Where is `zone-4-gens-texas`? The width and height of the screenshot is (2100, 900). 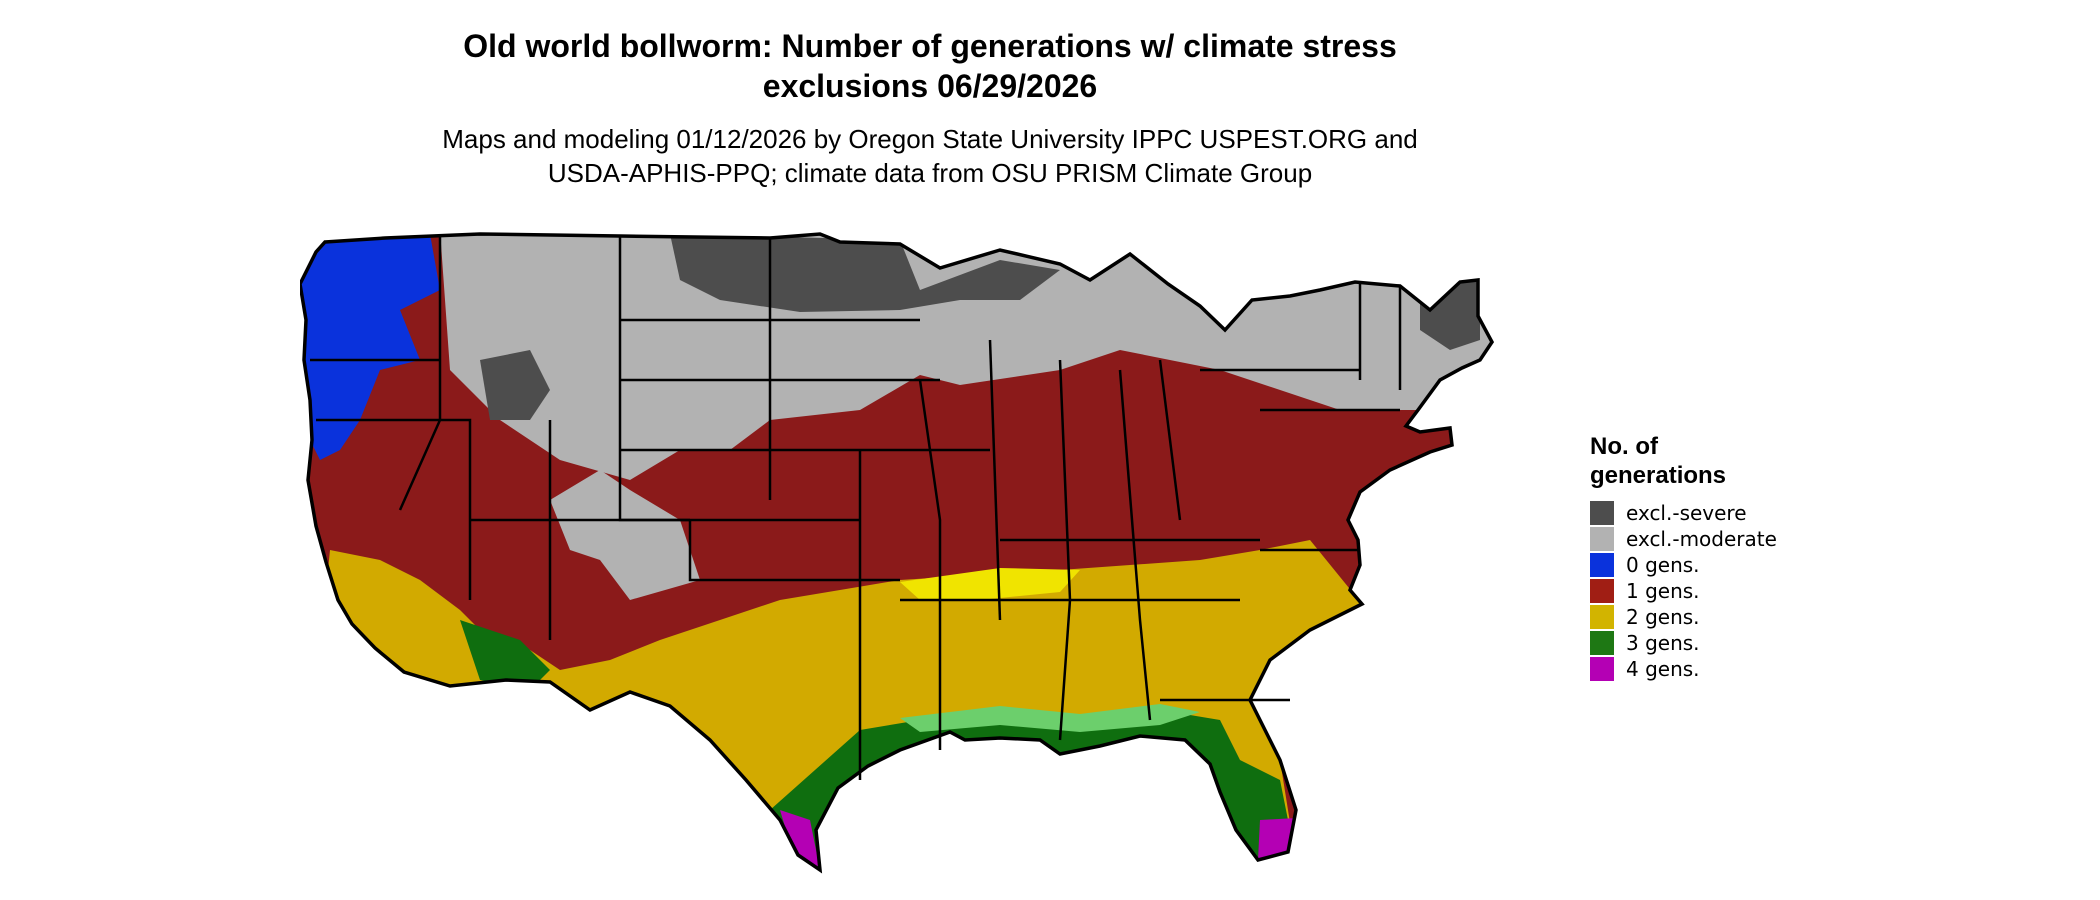 zone-4-gens-texas is located at coordinates (800, 840).